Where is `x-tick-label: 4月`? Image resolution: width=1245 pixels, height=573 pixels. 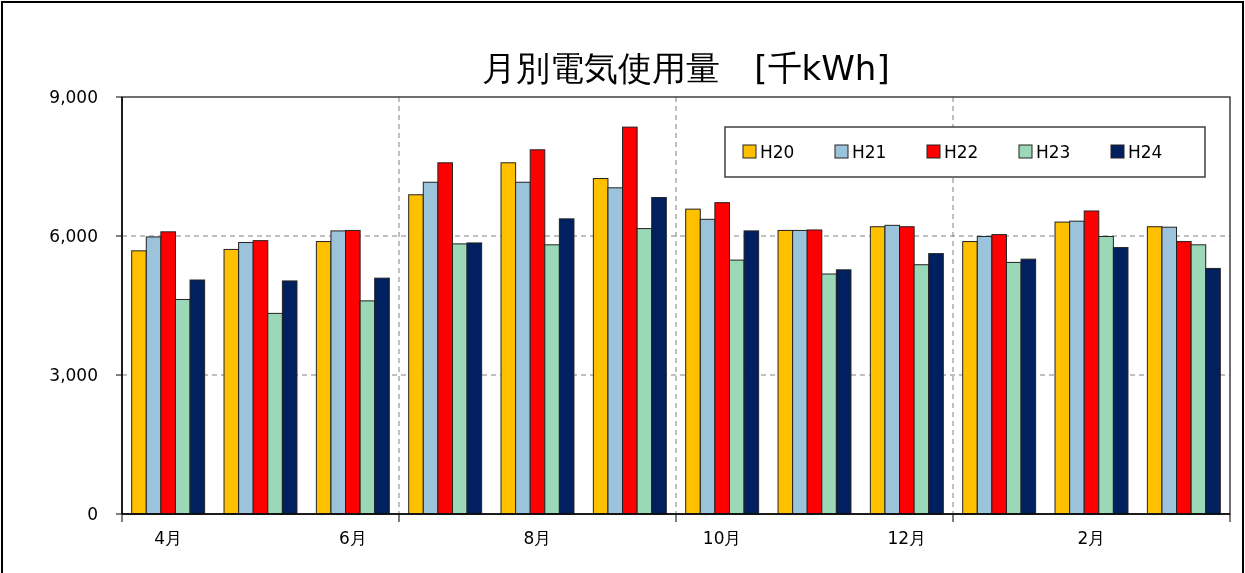 x-tick-label: 4月 is located at coordinates (168, 538).